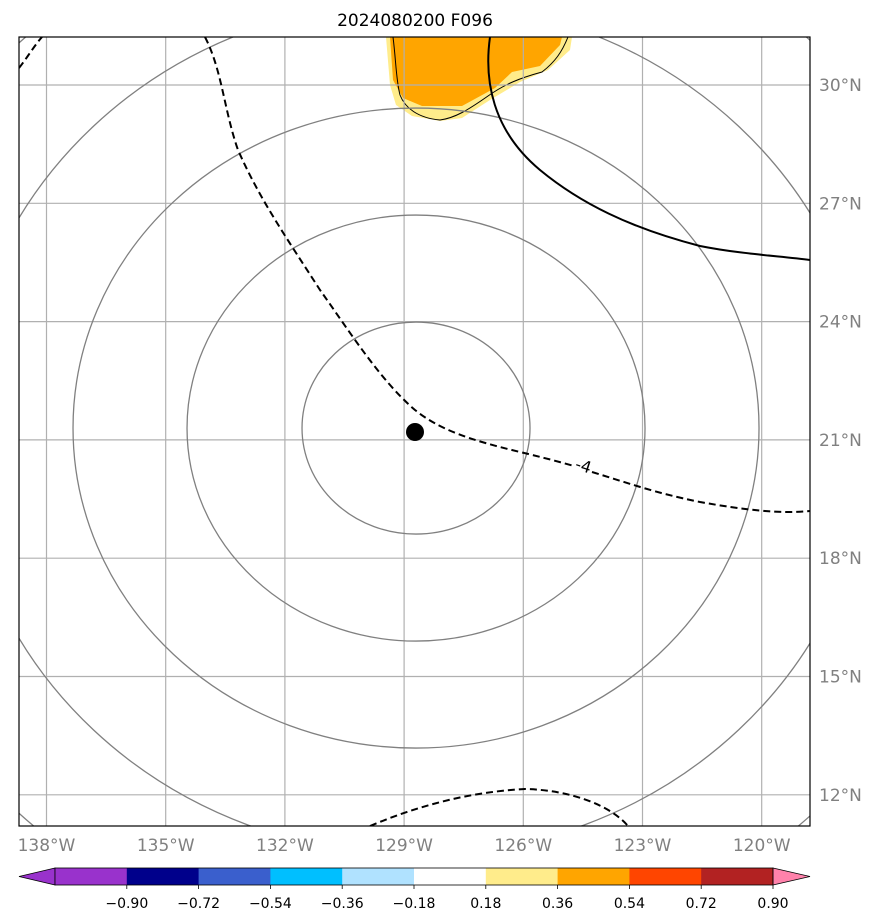 The width and height of the screenshot is (880, 924). What do you see at coordinates (523, 846) in the screenshot?
I see `longitude-tick-label: 126°W` at bounding box center [523, 846].